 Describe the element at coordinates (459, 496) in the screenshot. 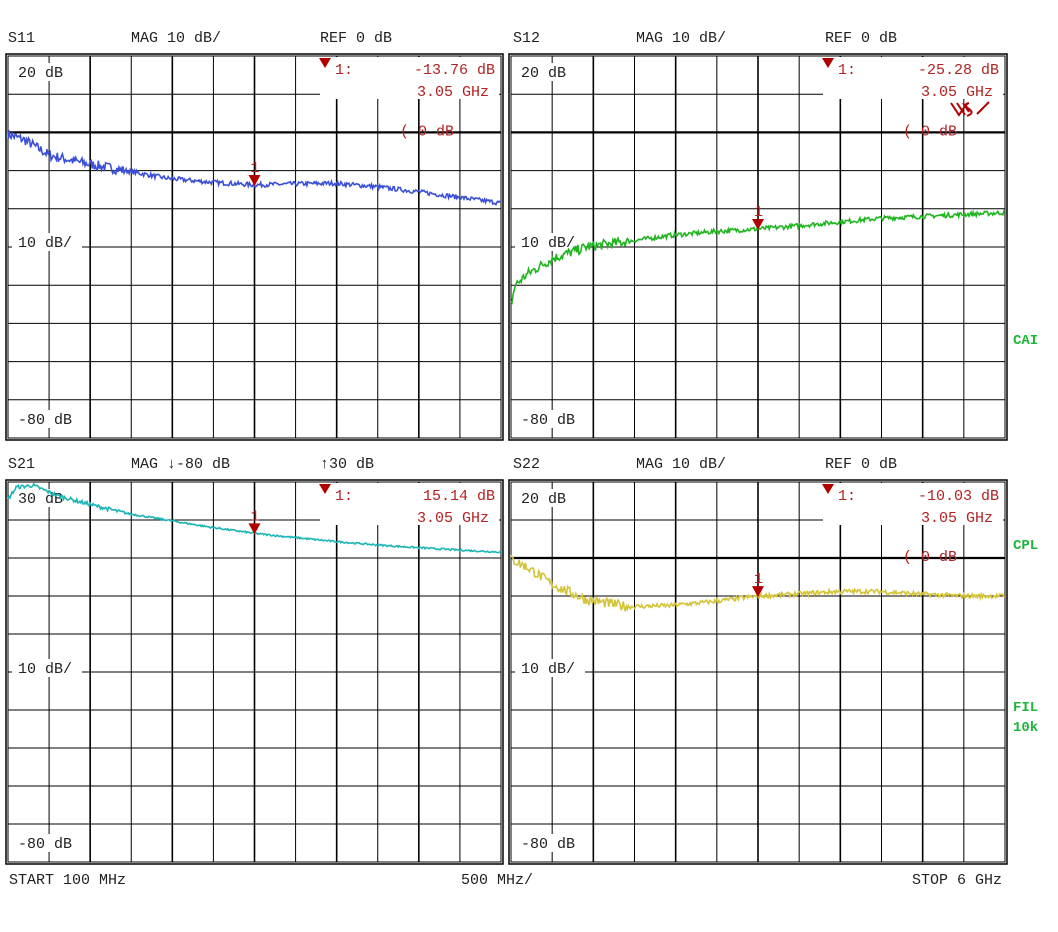

I see `marker-value: 15.14 dB` at that location.